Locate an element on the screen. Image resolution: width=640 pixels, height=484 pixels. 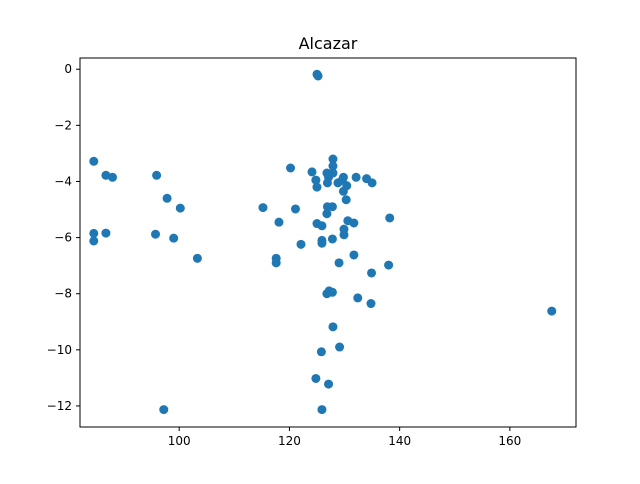
y-tick-label: −12 is located at coordinates (59, 406).